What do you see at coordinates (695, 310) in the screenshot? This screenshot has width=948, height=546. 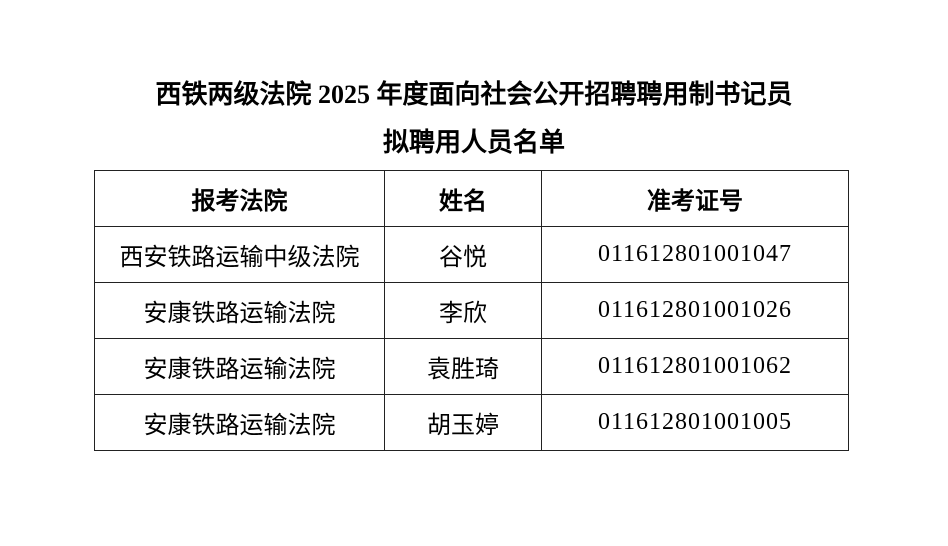 I see `cell-ticket: 011612801001026` at bounding box center [695, 310].